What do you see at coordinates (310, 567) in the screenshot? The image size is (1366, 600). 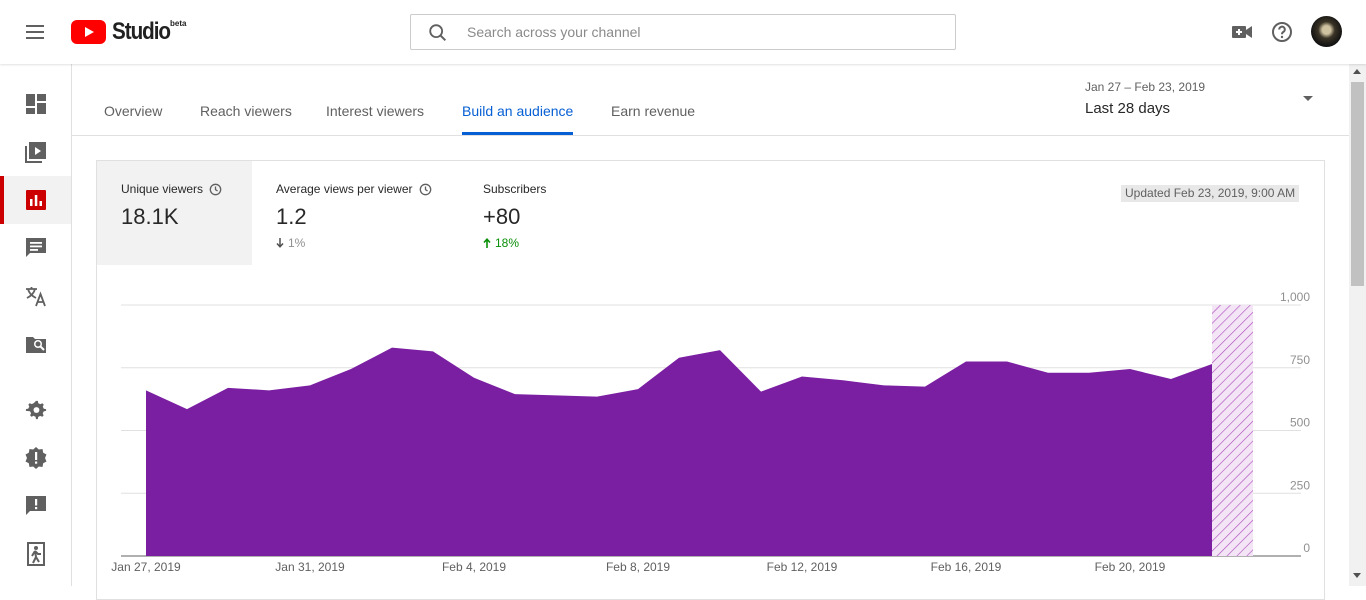 I see `x-tick-label: Jan 31, 2019` at bounding box center [310, 567].